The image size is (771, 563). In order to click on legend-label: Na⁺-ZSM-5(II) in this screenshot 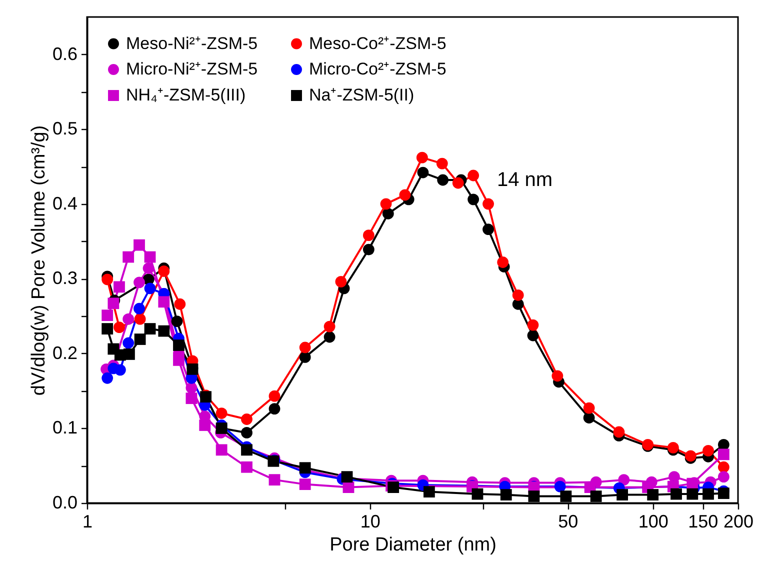, I will do `click(361, 95)`.